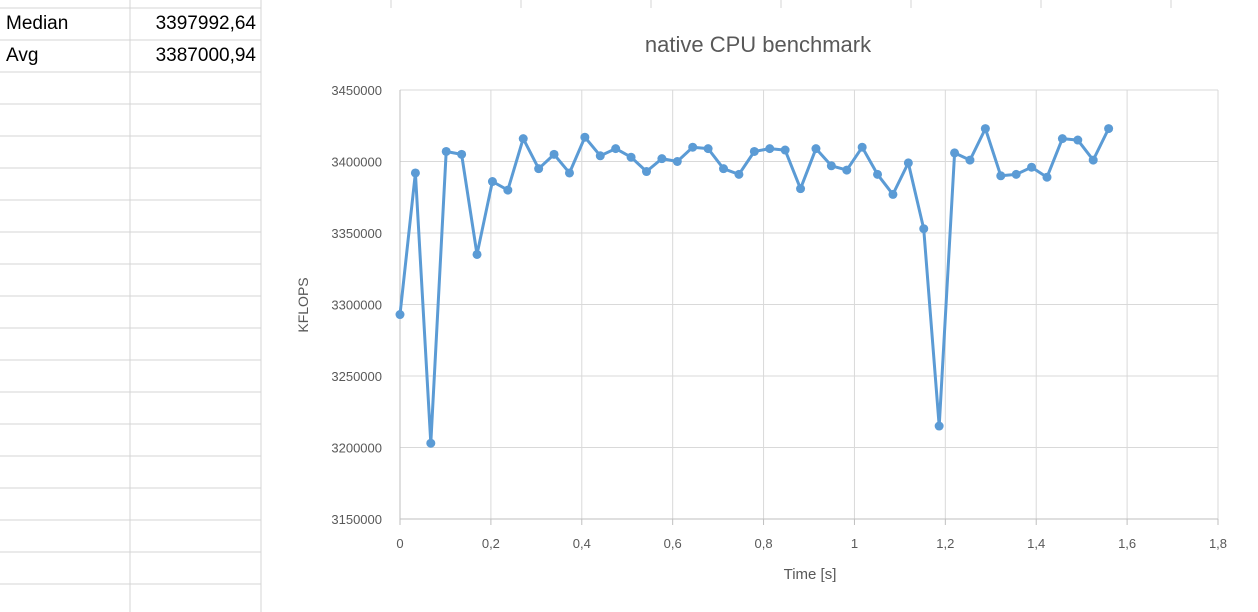  What do you see at coordinates (945, 543) in the screenshot?
I see `x-tick-label: 1,2` at bounding box center [945, 543].